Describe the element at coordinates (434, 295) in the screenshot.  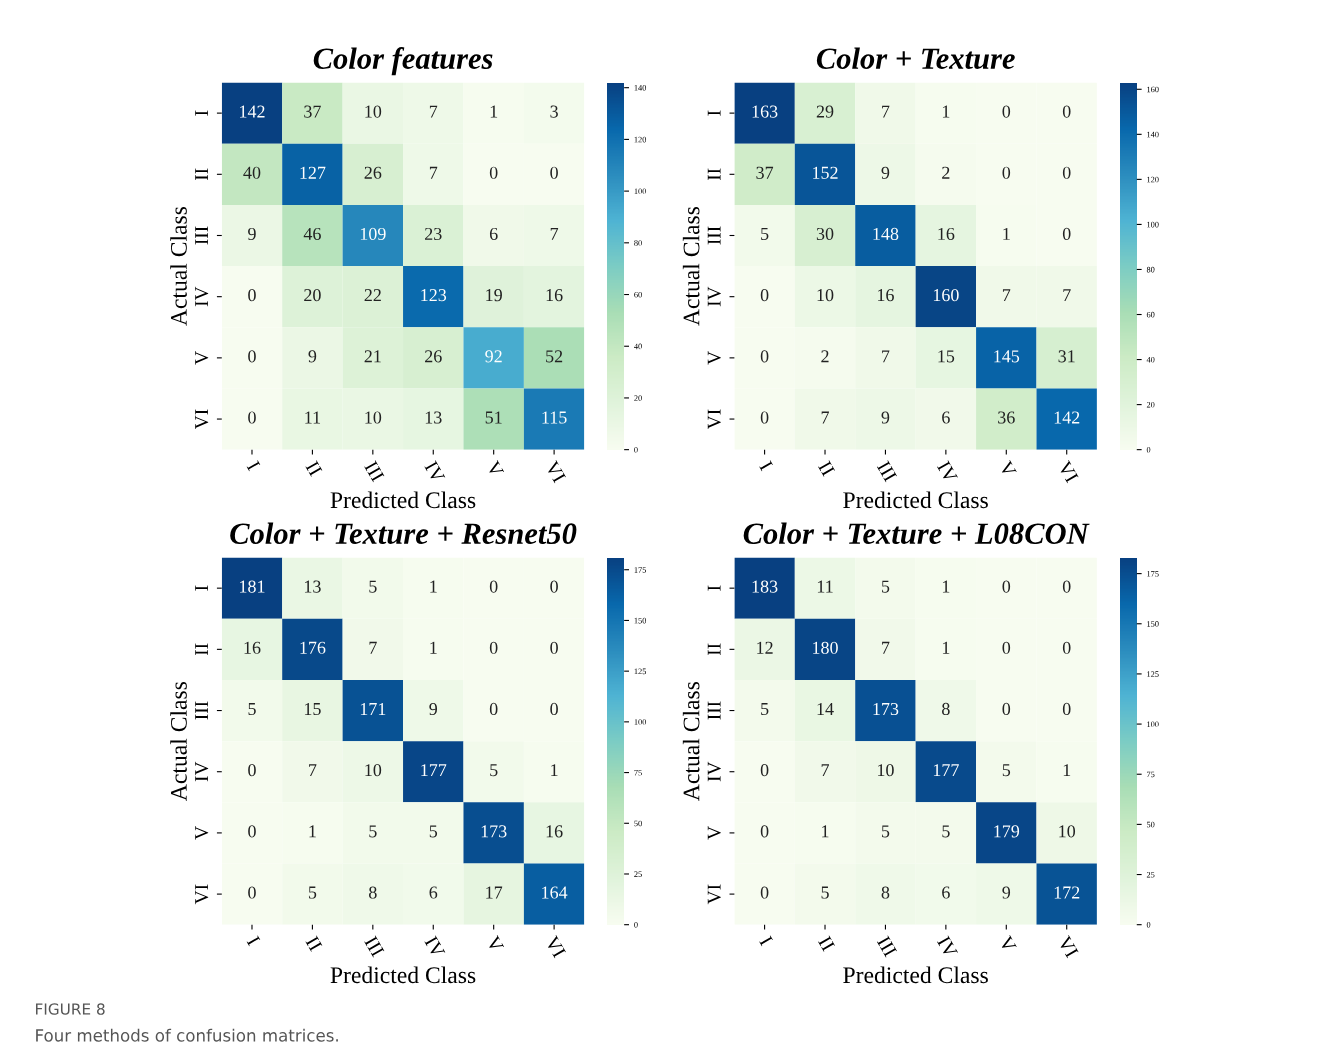
I see `data-label: 123` at that location.